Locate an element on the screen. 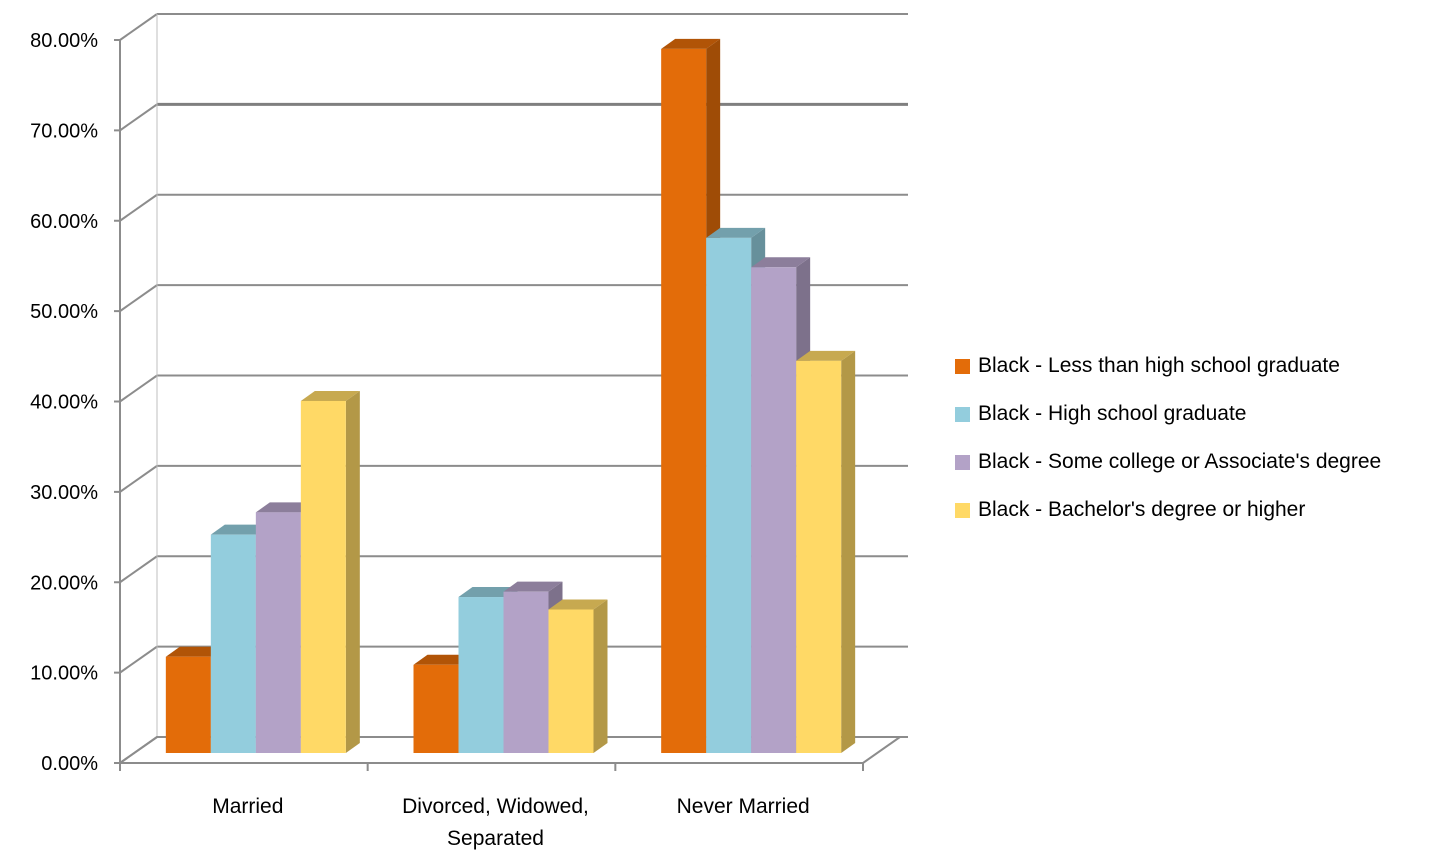 Image resolution: width=1440 pixels, height=856 pixels. y-tick-label: 70.00% is located at coordinates (64, 131).